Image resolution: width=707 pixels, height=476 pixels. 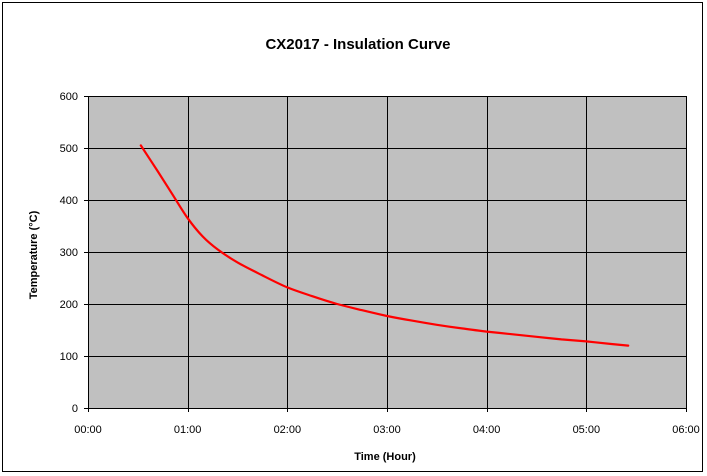 I want to click on y-tick-label-1: 100, so click(x=69, y=357).